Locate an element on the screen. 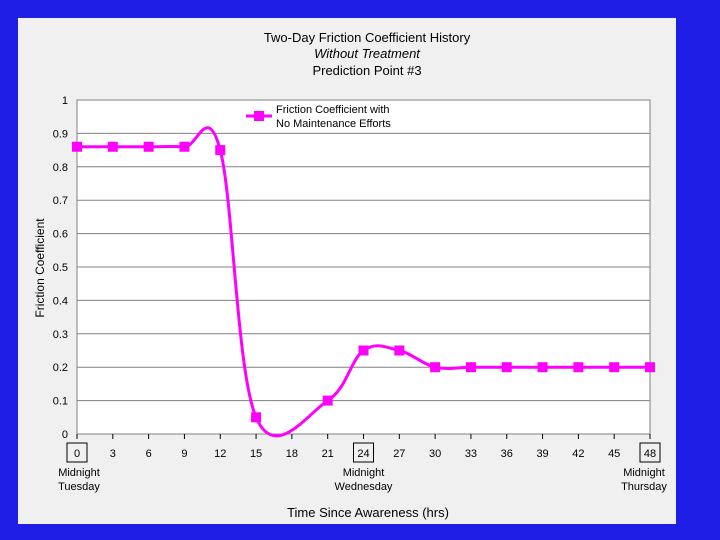 Image resolution: width=720 pixels, height=540 pixels. y-tick-label: 0.6 is located at coordinates (60, 235).